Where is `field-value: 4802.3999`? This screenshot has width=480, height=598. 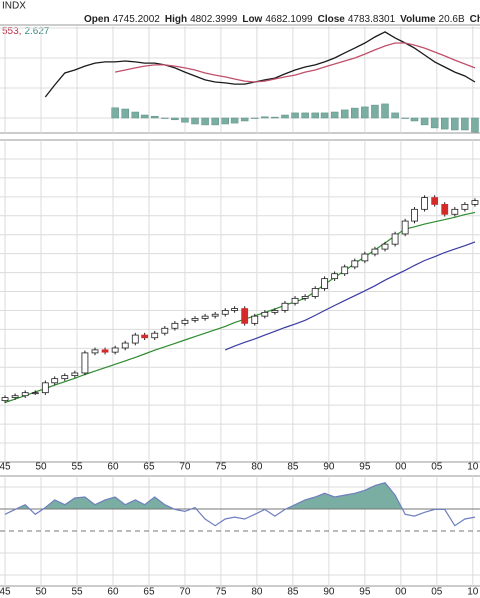 field-value: 4802.3999 is located at coordinates (214, 19).